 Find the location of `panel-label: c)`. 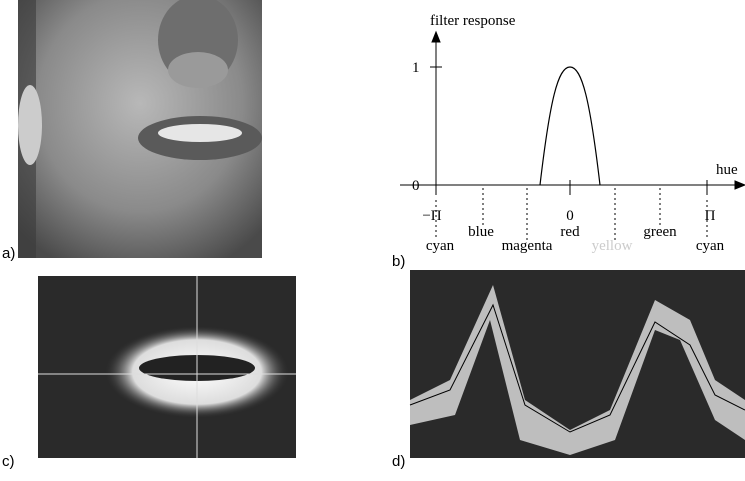

panel-label: c) is located at coordinates (8, 461).